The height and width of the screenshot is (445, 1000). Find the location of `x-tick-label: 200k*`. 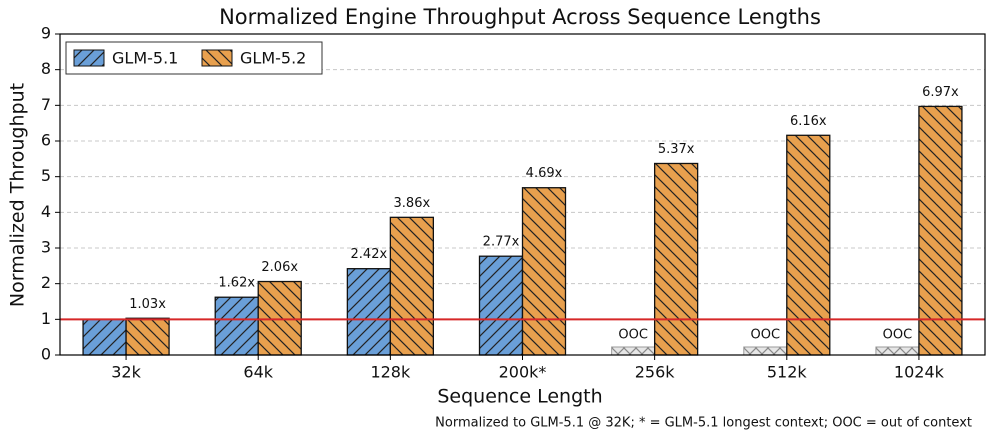

x-tick-label: 200k* is located at coordinates (523, 372).